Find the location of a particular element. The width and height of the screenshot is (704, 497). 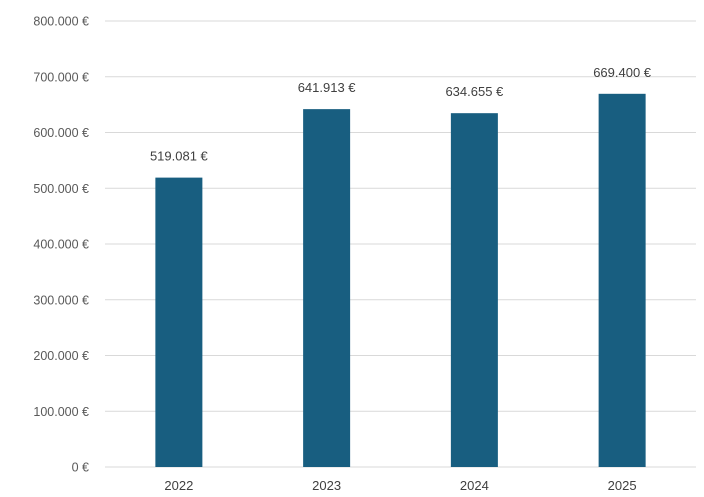

bar-2023 is located at coordinates (327, 288).